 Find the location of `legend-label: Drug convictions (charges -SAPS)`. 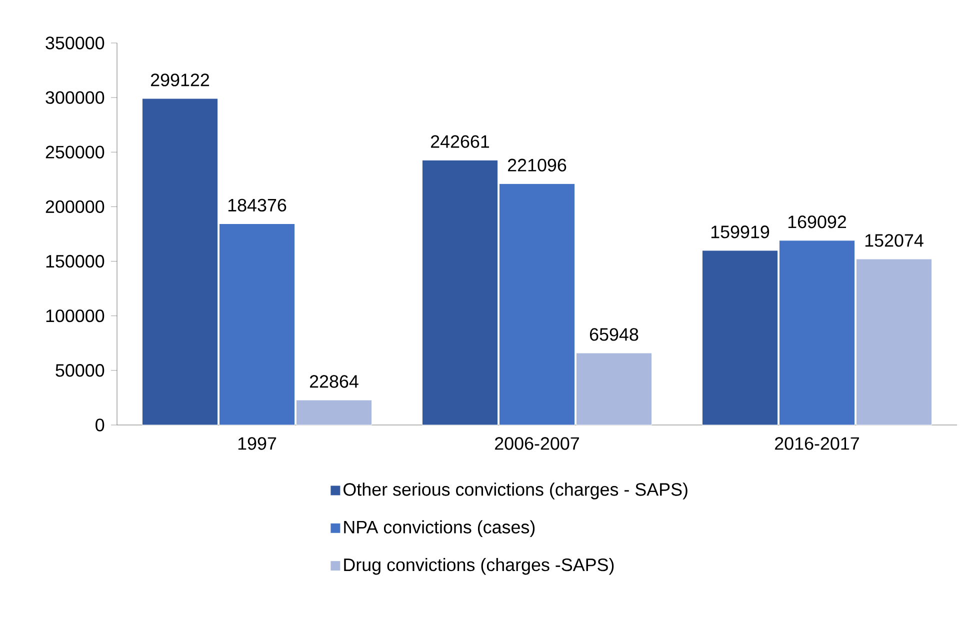

legend-label: Drug convictions (charges -SAPS) is located at coordinates (479, 566).